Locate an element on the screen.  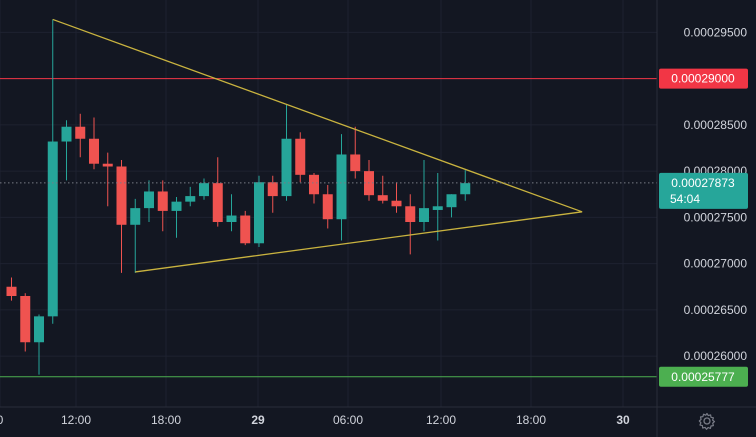
price-label-text: 0.00025777 is located at coordinates (703, 377).